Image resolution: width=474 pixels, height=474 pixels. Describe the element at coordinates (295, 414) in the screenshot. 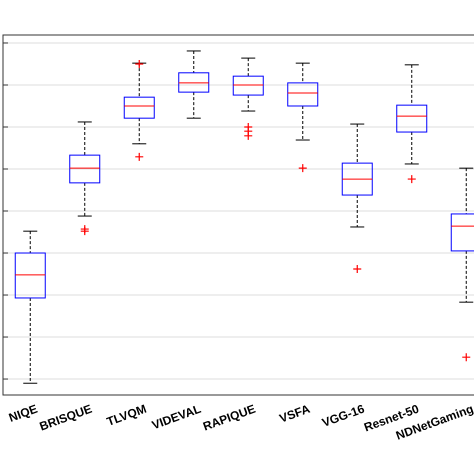

I see `x-tick-label: VSFA` at that location.